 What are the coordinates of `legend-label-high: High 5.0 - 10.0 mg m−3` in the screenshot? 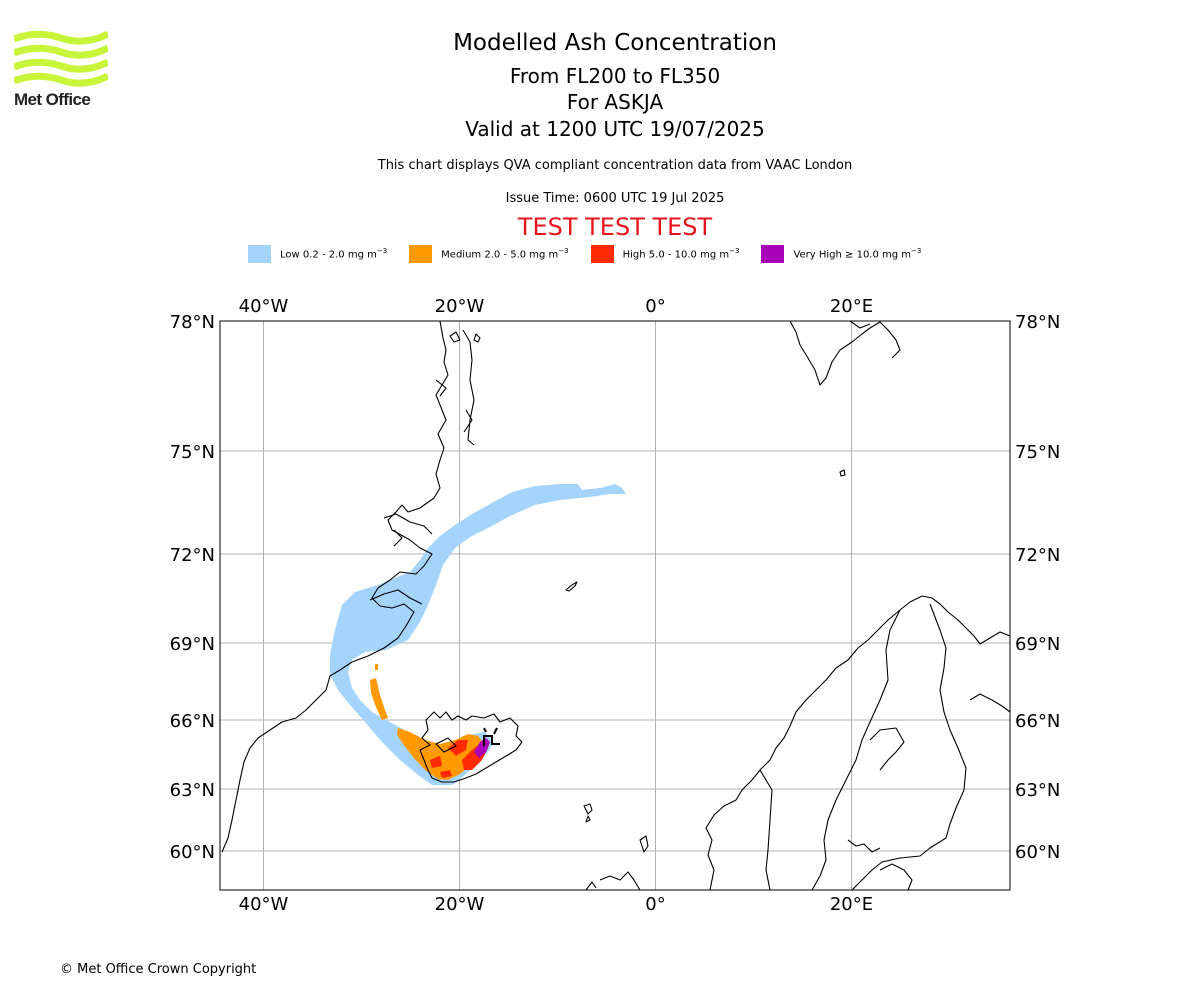 It's located at (681, 254).